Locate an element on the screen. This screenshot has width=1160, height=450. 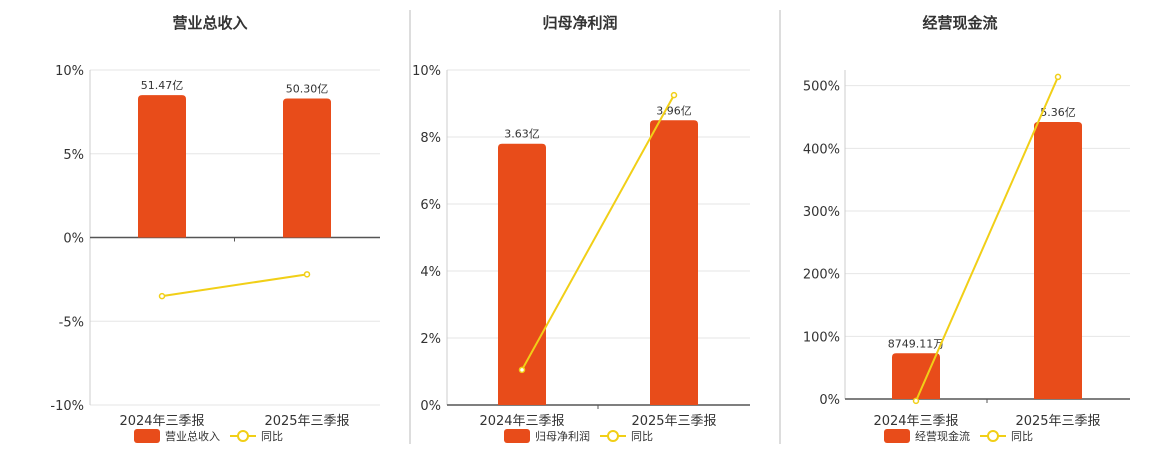
y-tick-label: -10% is located at coordinates (67, 406).